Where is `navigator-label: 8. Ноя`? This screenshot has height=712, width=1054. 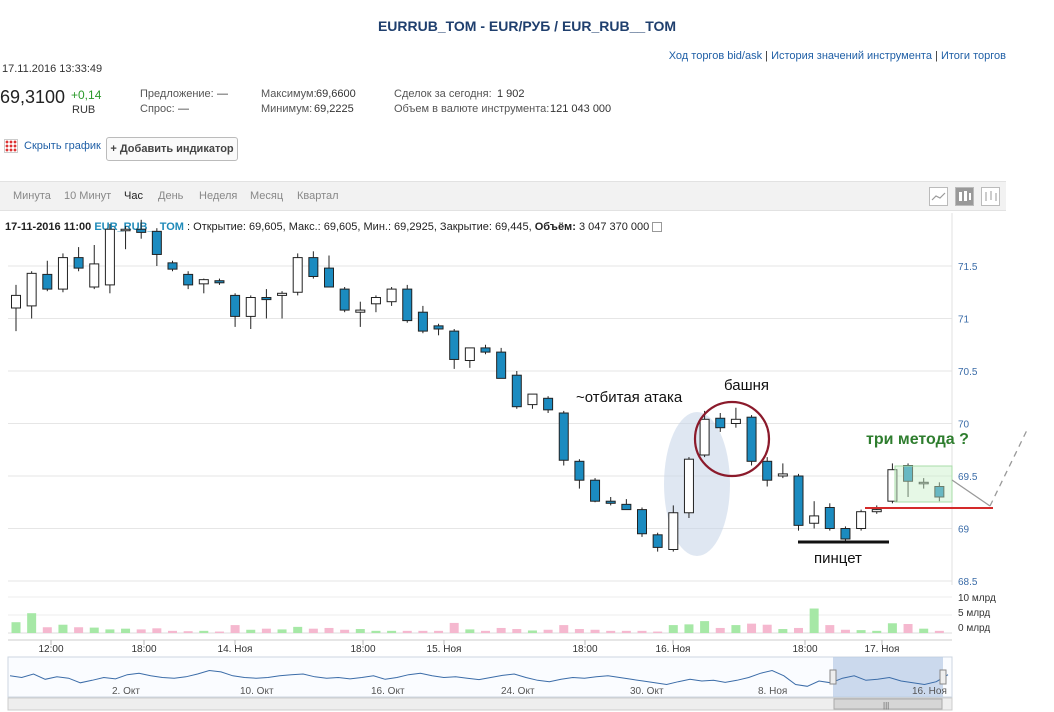
navigator-label: 8. Ноя is located at coordinates (772, 691).